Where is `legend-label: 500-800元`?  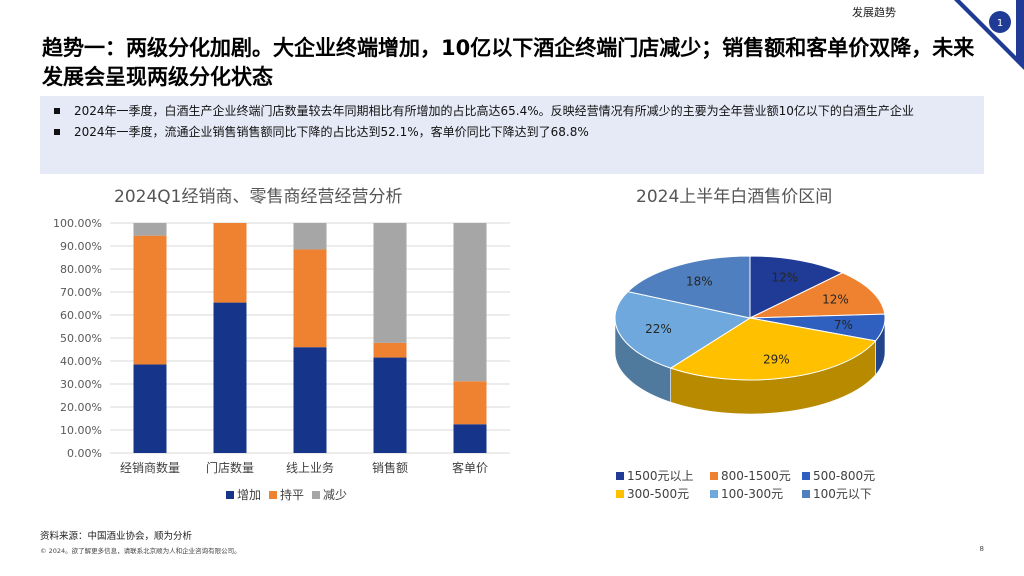
legend-label: 500-800元 is located at coordinates (844, 476).